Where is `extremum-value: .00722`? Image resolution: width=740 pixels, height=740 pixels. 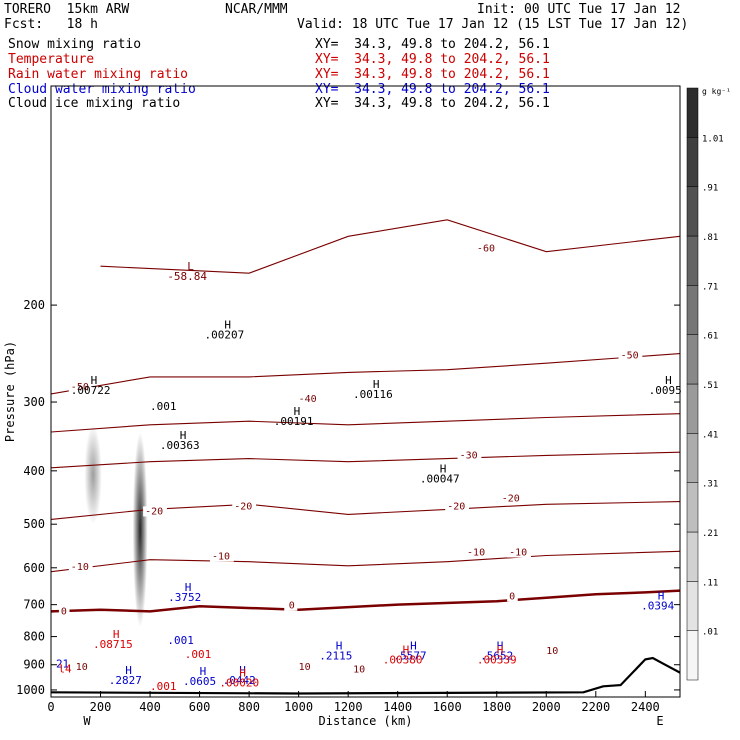 extremum-value: .00722 is located at coordinates (91, 390).